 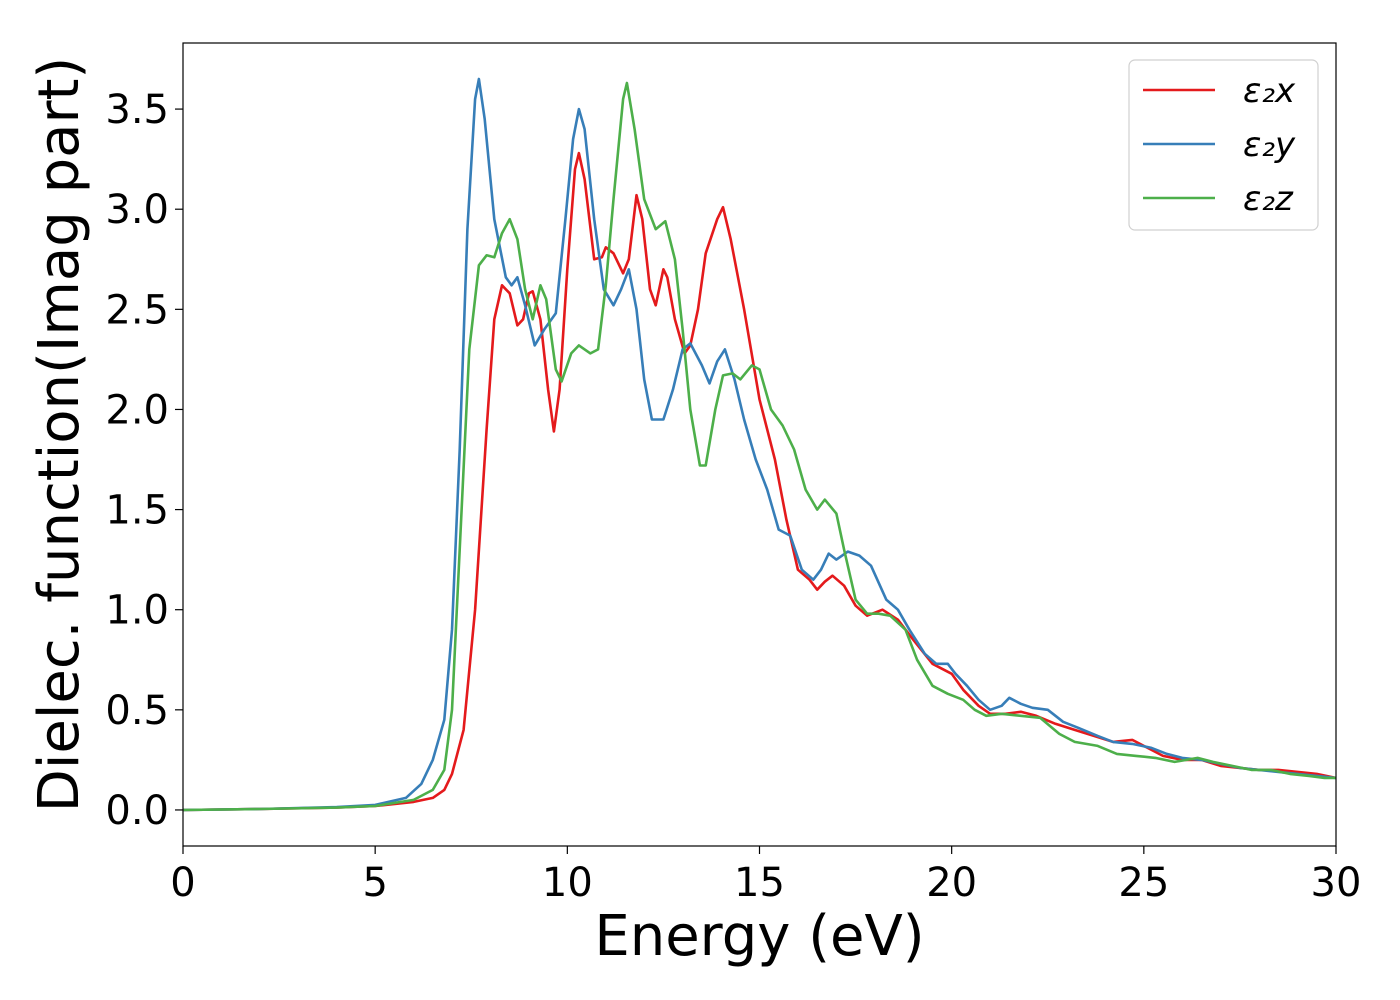 What do you see at coordinates (759, 883) in the screenshot?
I see `x-tick-label: 15` at bounding box center [759, 883].